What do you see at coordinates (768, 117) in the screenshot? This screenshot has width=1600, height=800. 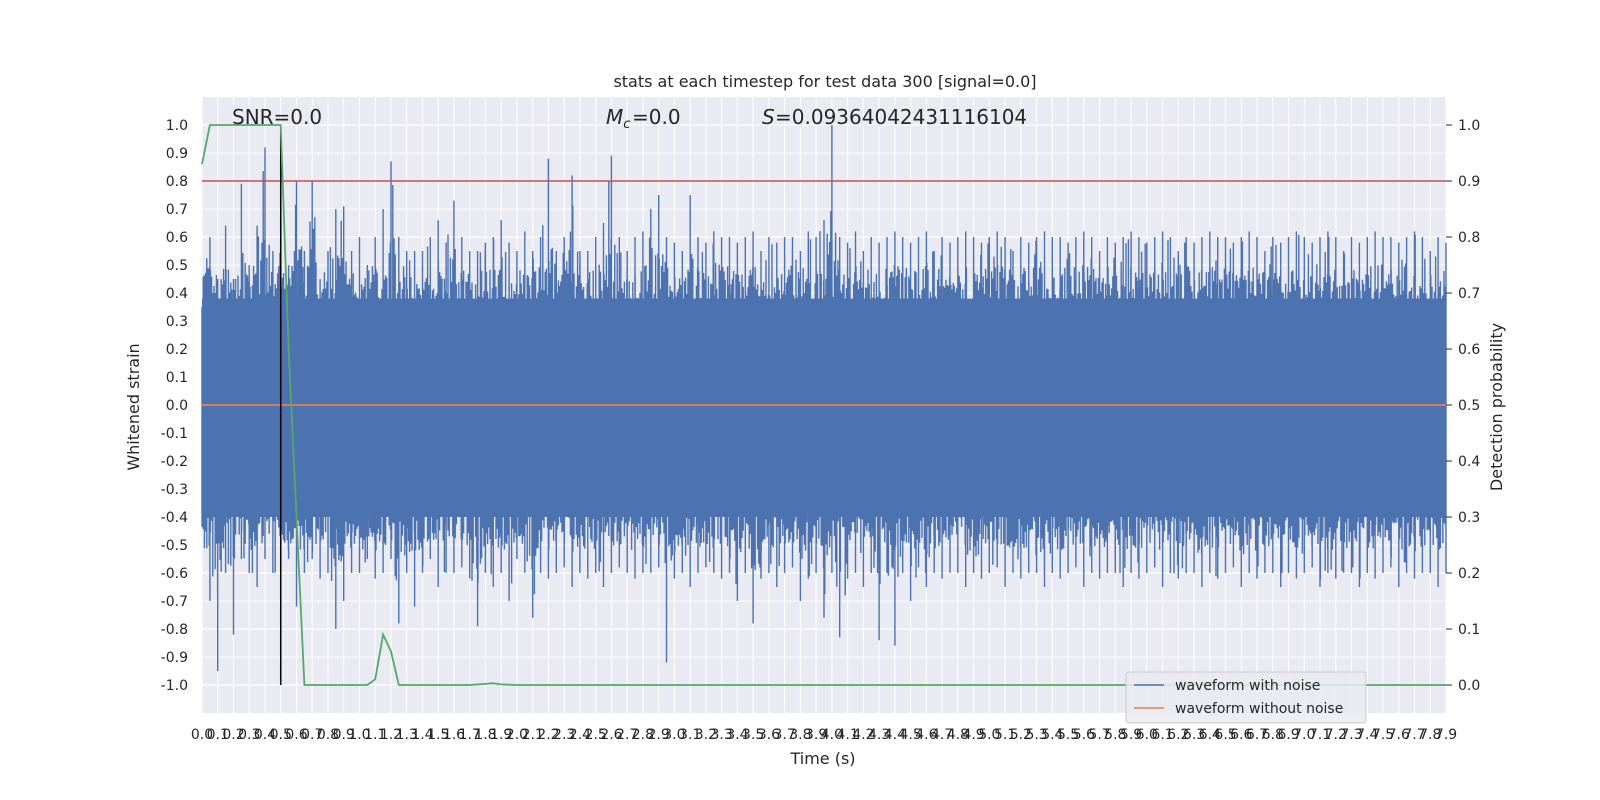 I see `s-annotation-symbol: S` at bounding box center [768, 117].